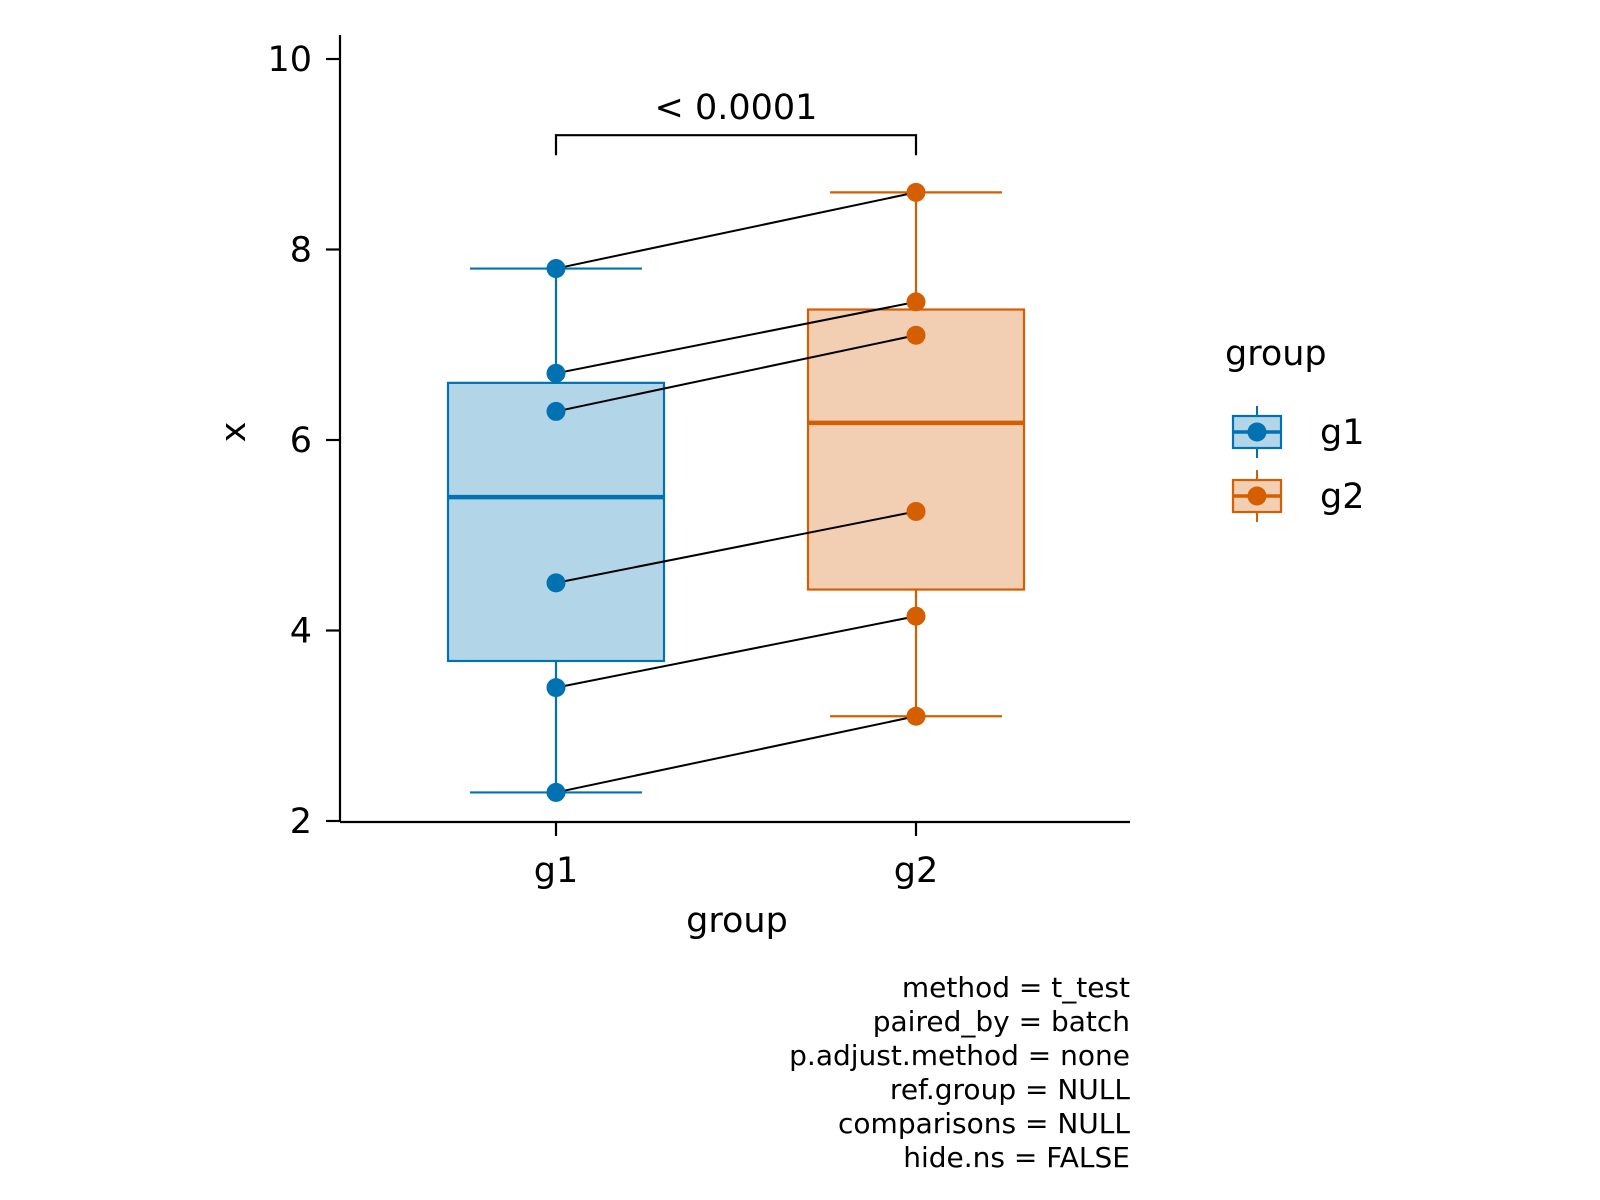 This screenshot has height=1200, width=1600. I want to click on y-tick-label: 6, so click(301, 441).